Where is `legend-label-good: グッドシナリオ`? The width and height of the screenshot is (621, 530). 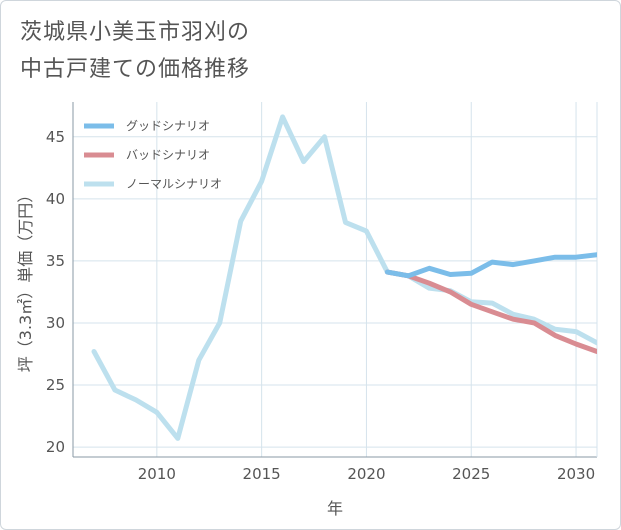
legend-label-good: グッドシナリオ is located at coordinates (168, 126).